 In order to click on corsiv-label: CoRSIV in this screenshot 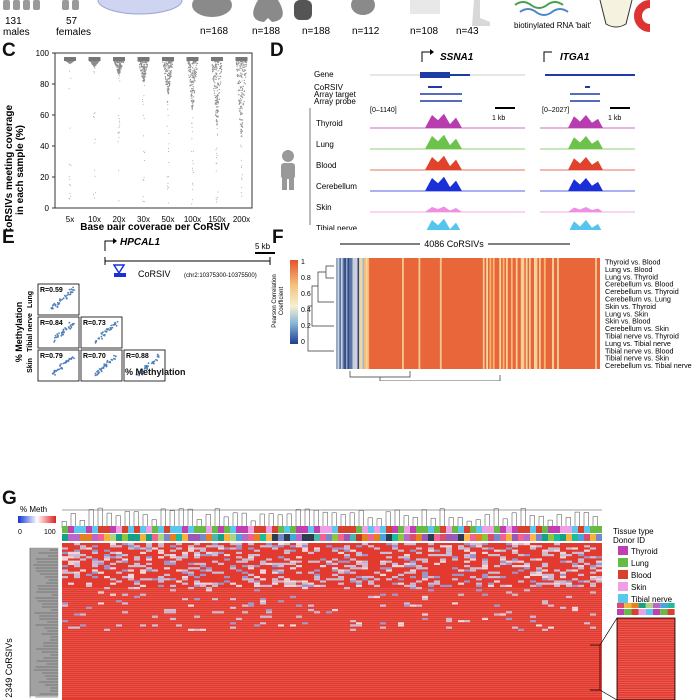, I will do `click(154, 274)`.